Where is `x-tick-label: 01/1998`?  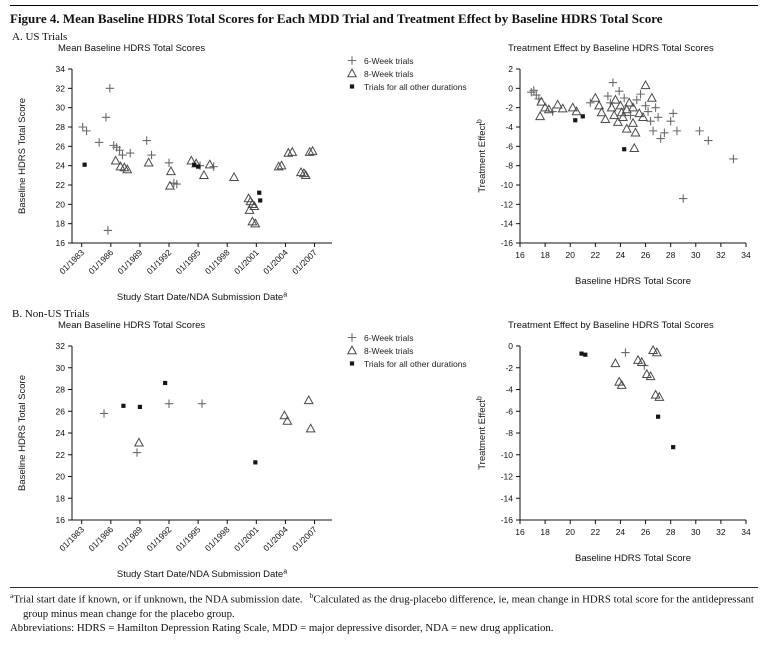
x-tick-label: 01/1998 is located at coordinates (217, 538).